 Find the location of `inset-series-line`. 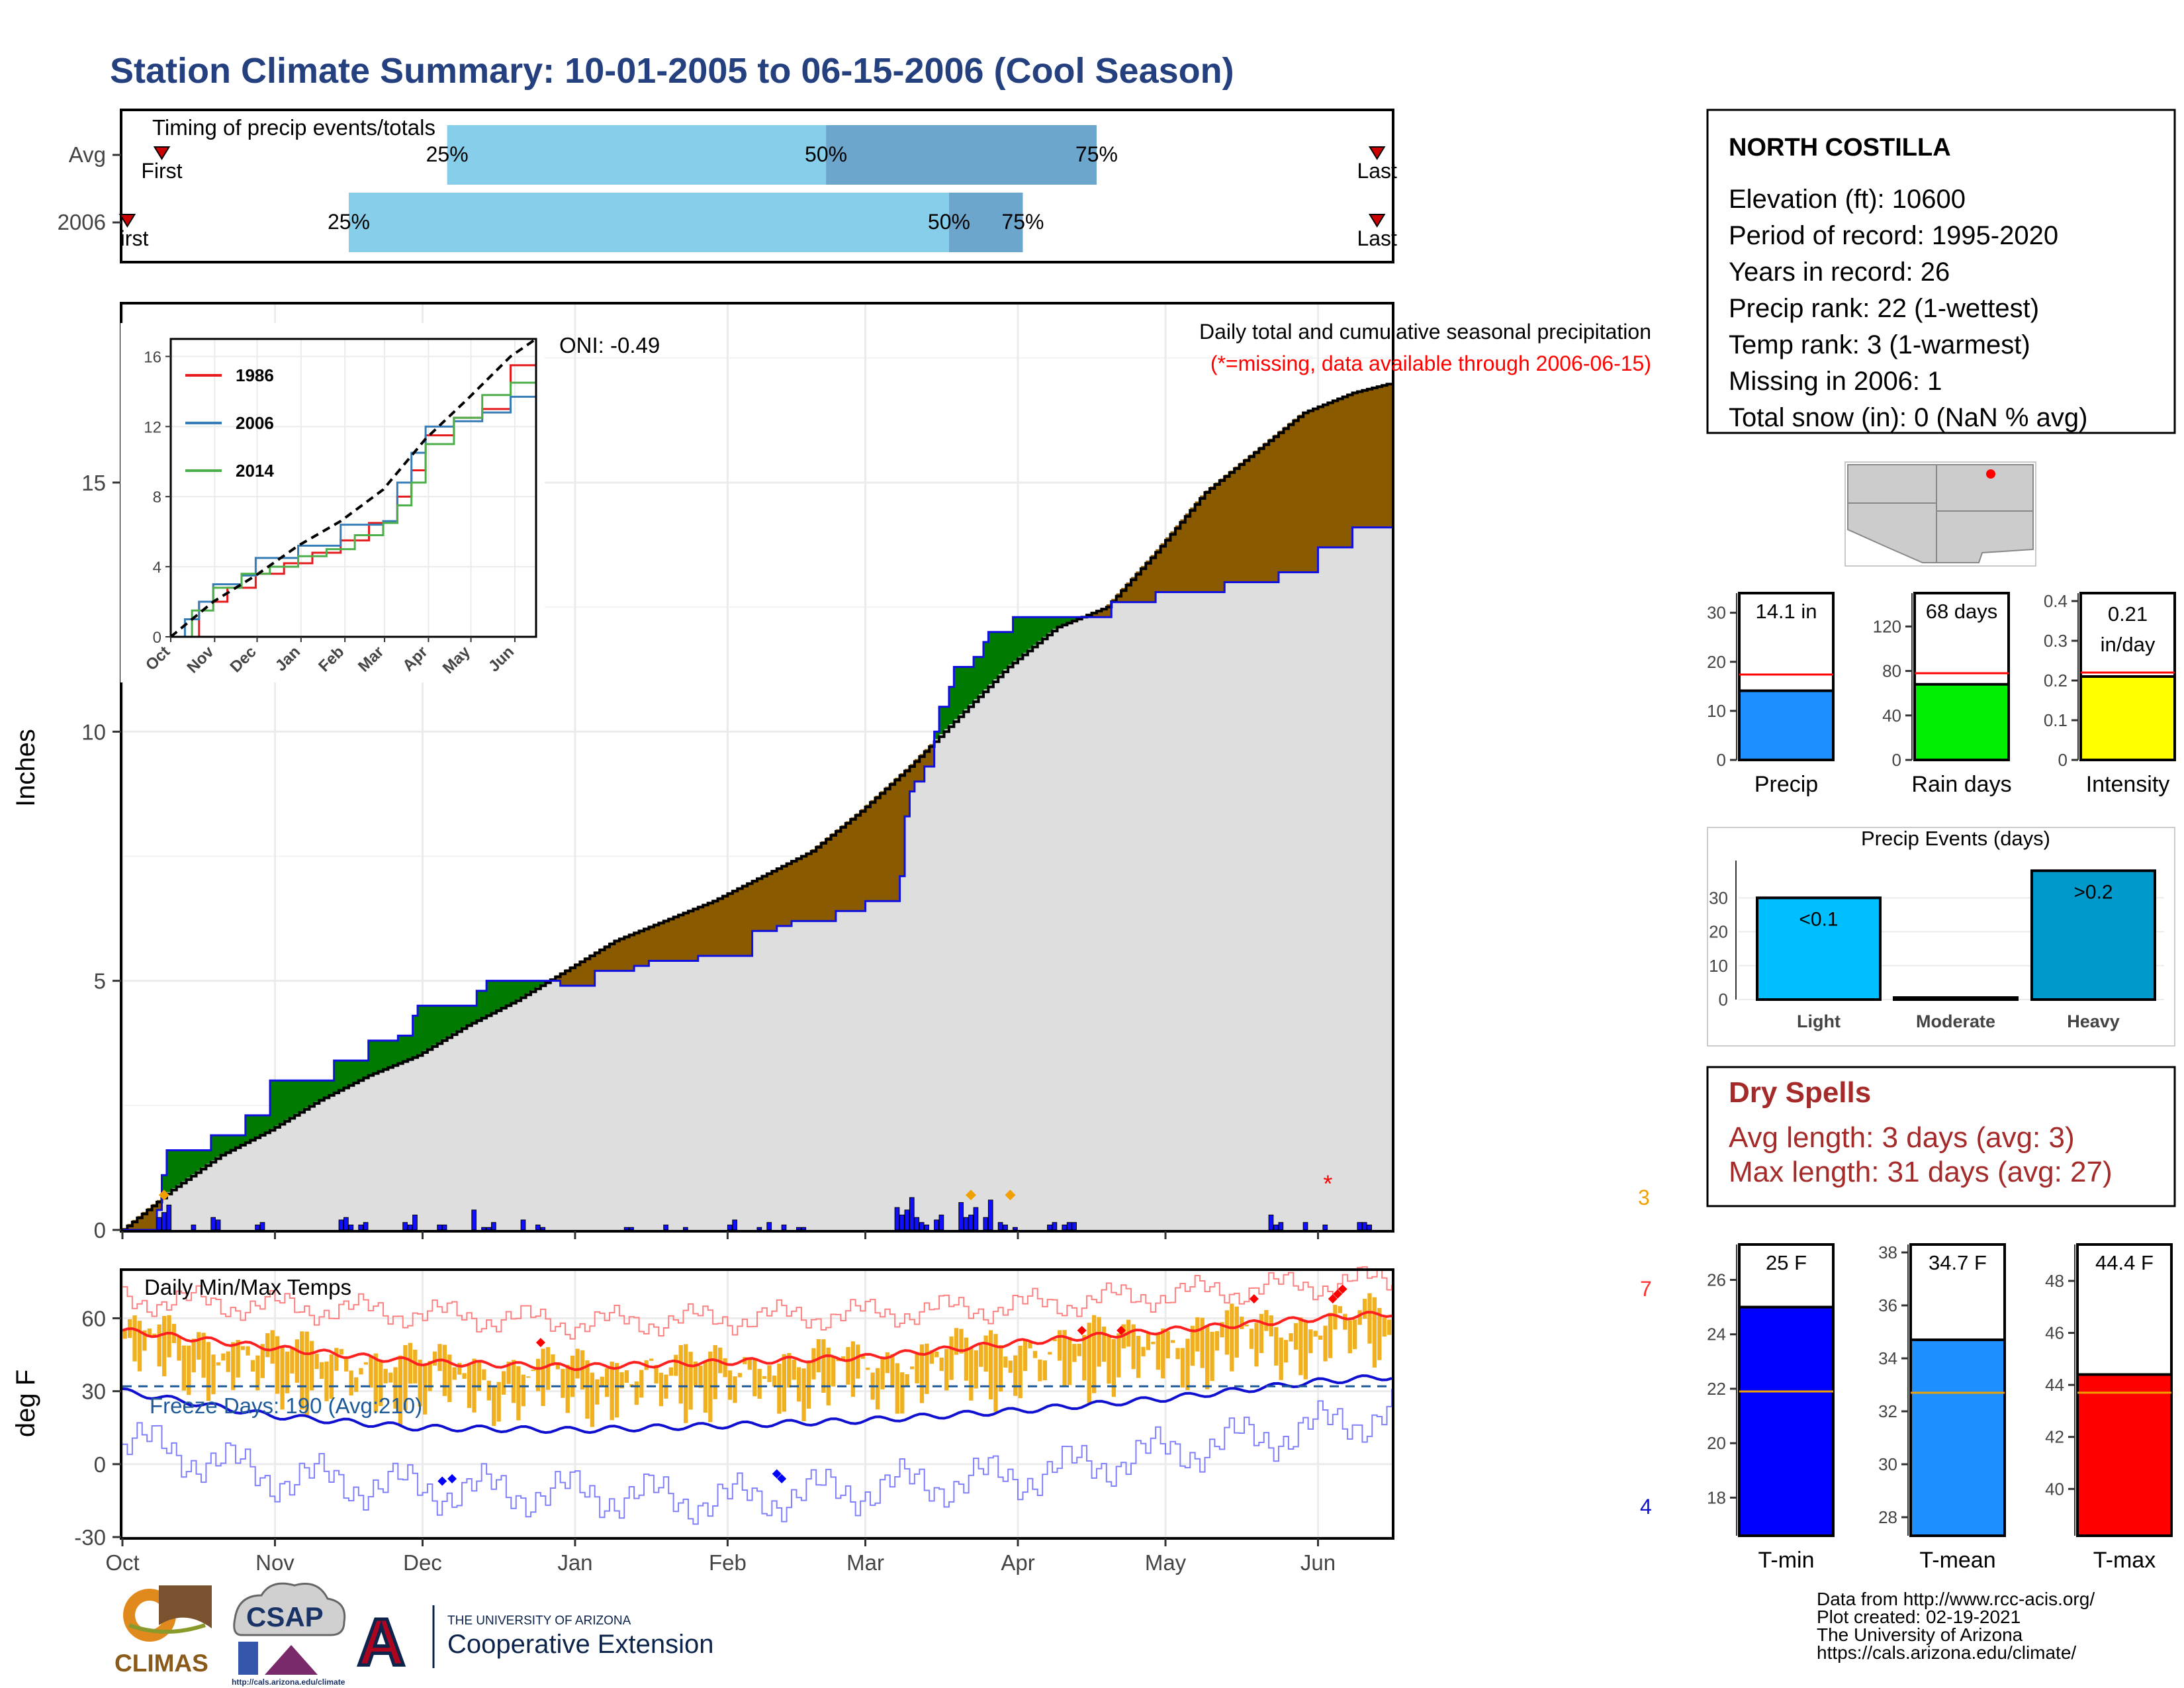

inset-series-line is located at coordinates (354, 505).